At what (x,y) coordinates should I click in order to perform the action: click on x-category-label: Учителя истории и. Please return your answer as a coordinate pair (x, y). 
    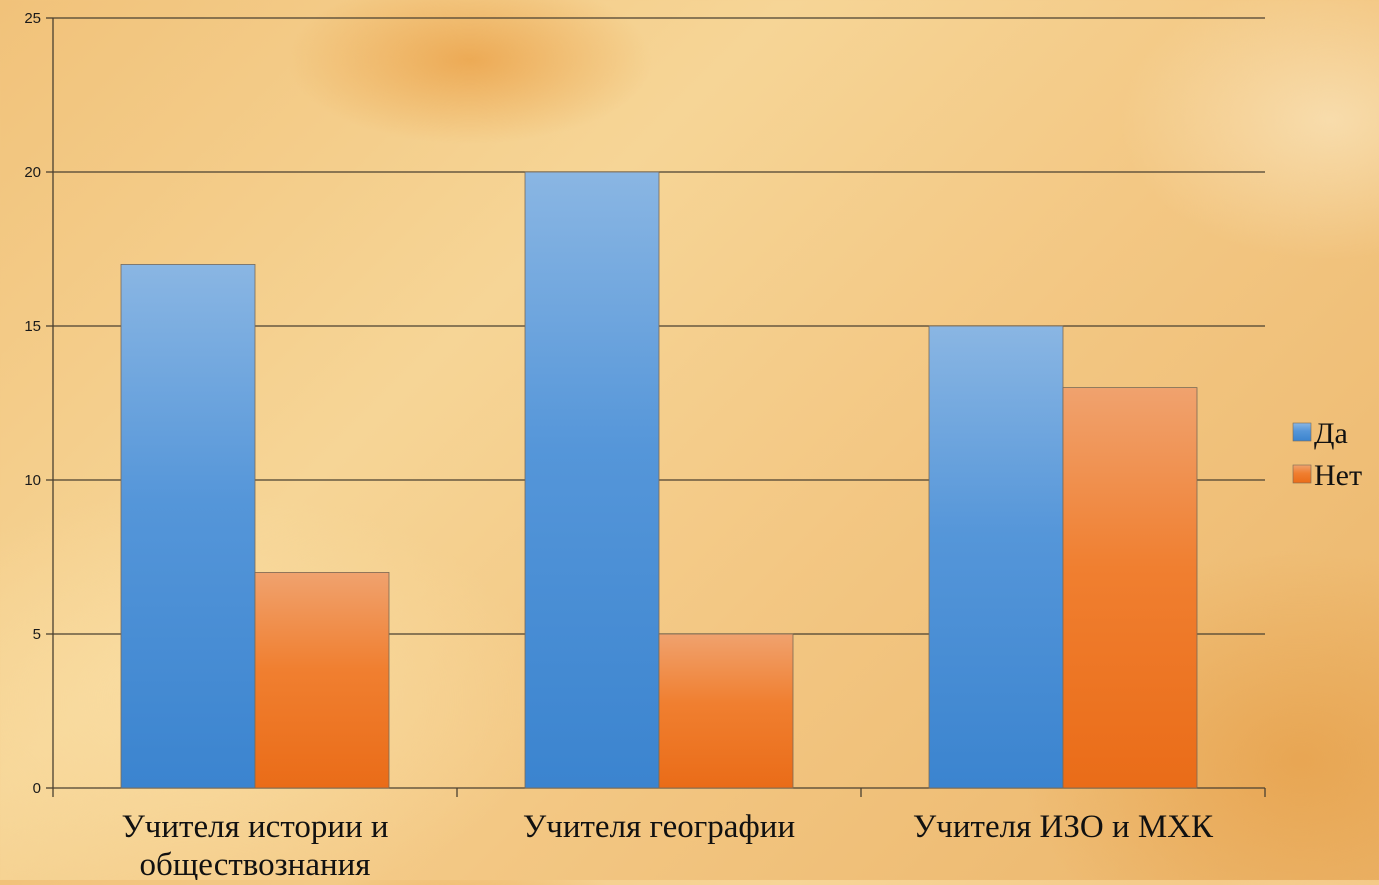
    Looking at the image, I should click on (254, 827).